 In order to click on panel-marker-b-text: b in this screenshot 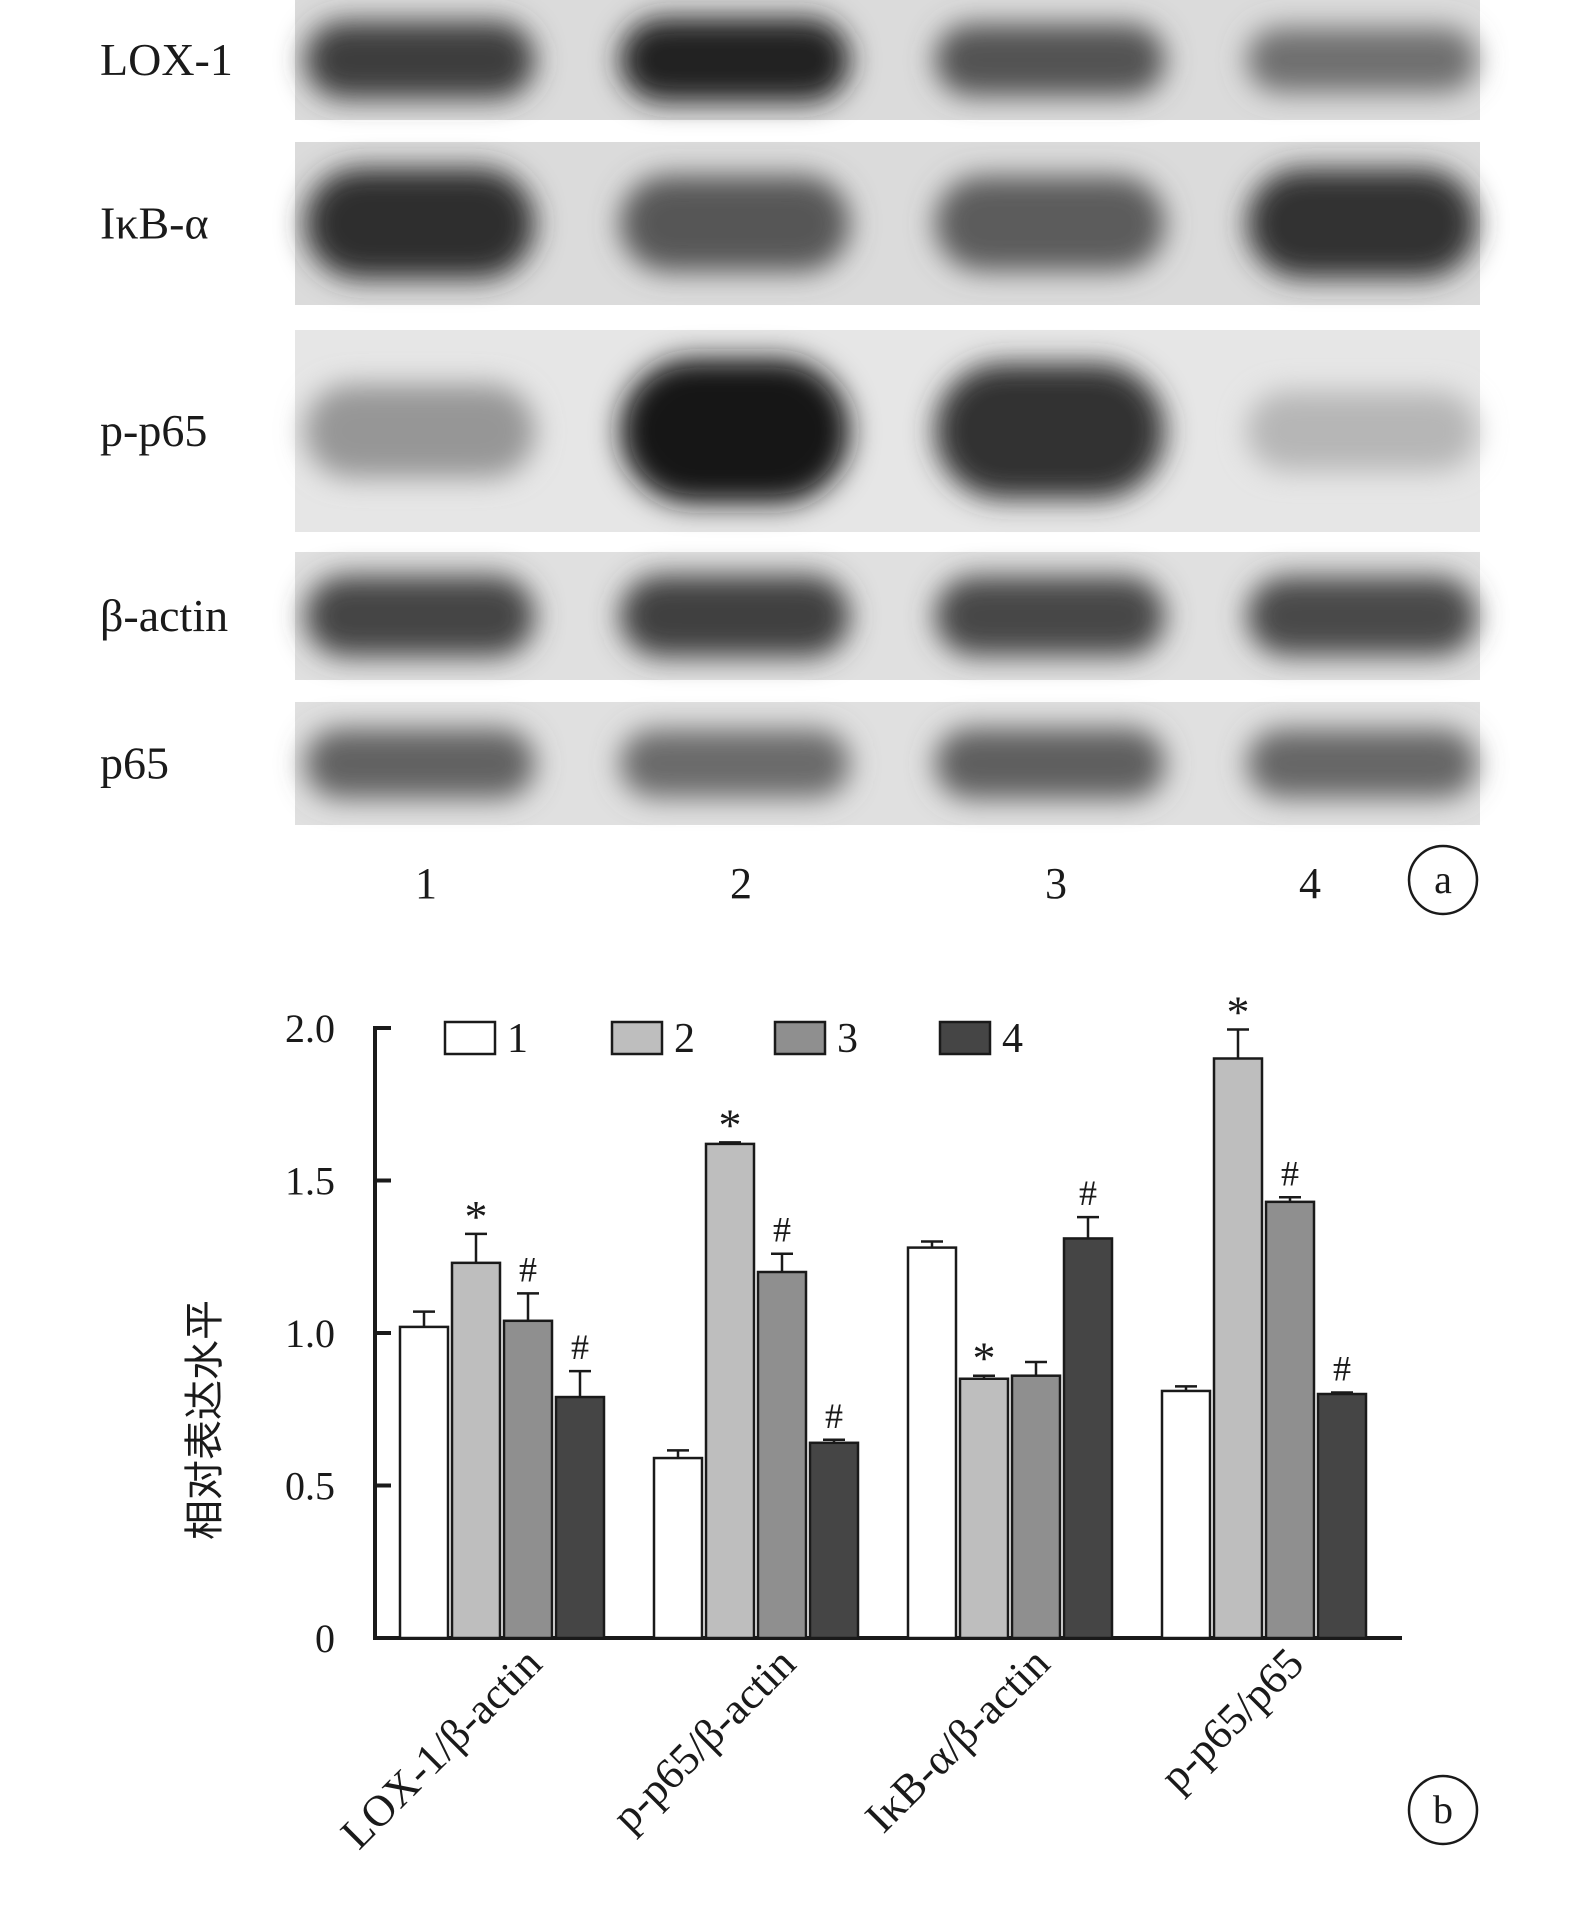, I will do `click(1443, 1809)`.